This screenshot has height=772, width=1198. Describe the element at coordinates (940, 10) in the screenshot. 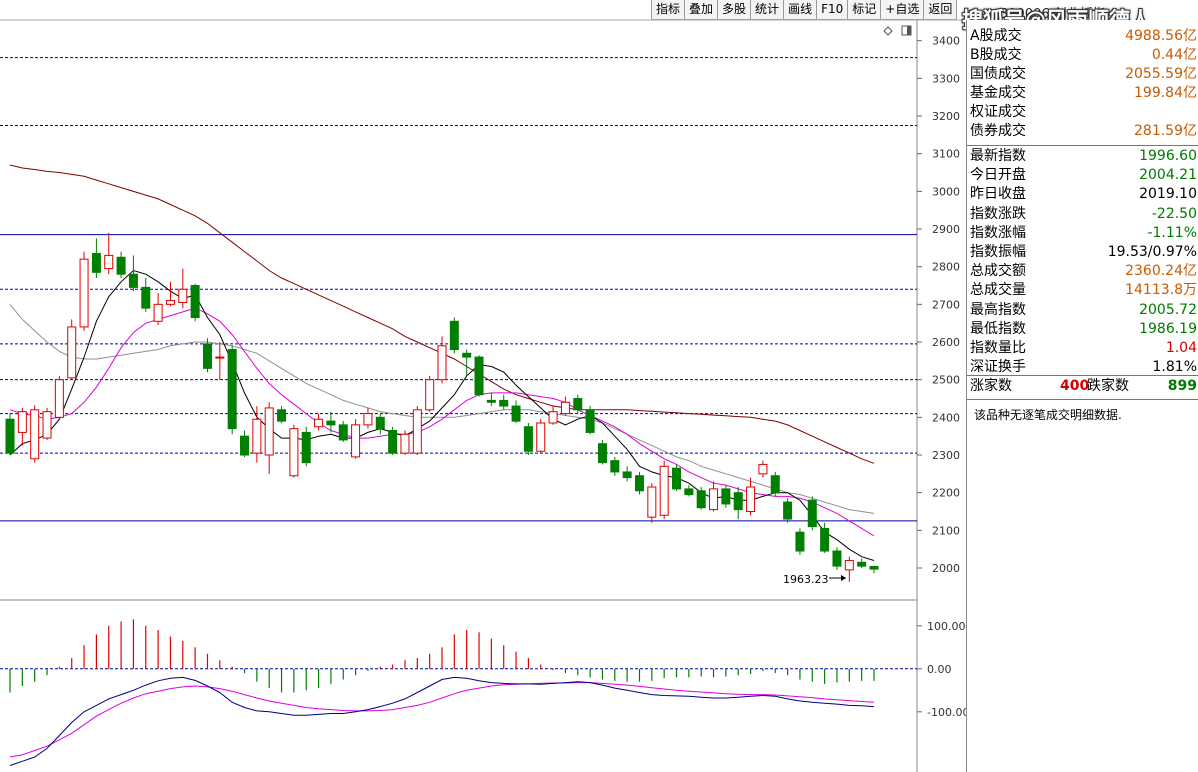

I see `back-button: 返回` at that location.